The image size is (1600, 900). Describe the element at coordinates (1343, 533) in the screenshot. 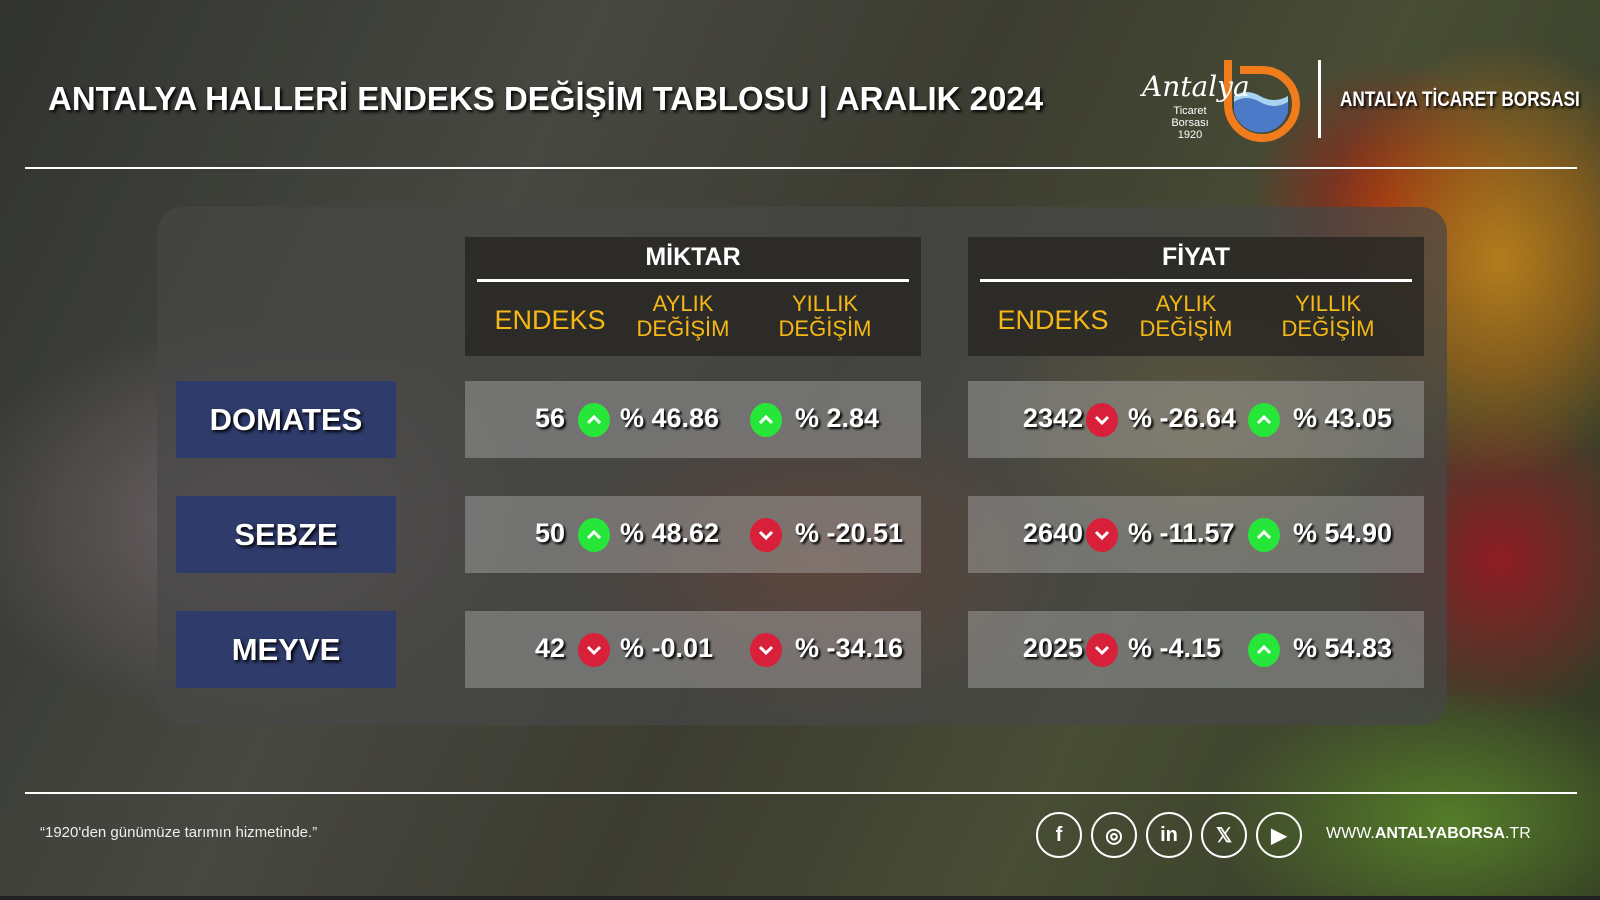

I see `yillik-change: % 54.90` at that location.